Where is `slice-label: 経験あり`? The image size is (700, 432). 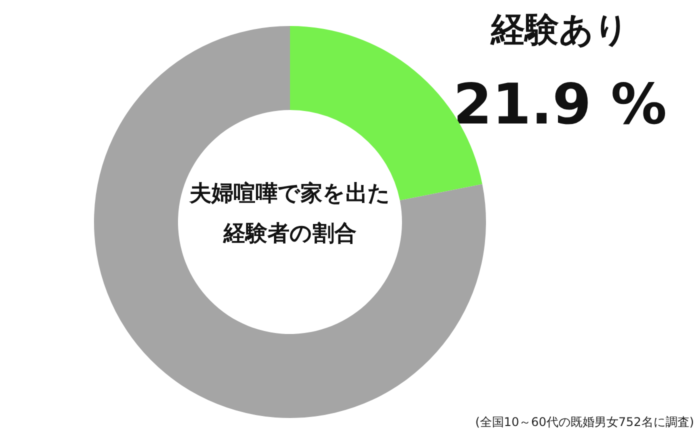
slice-label: 経験あり is located at coordinates (559, 30).